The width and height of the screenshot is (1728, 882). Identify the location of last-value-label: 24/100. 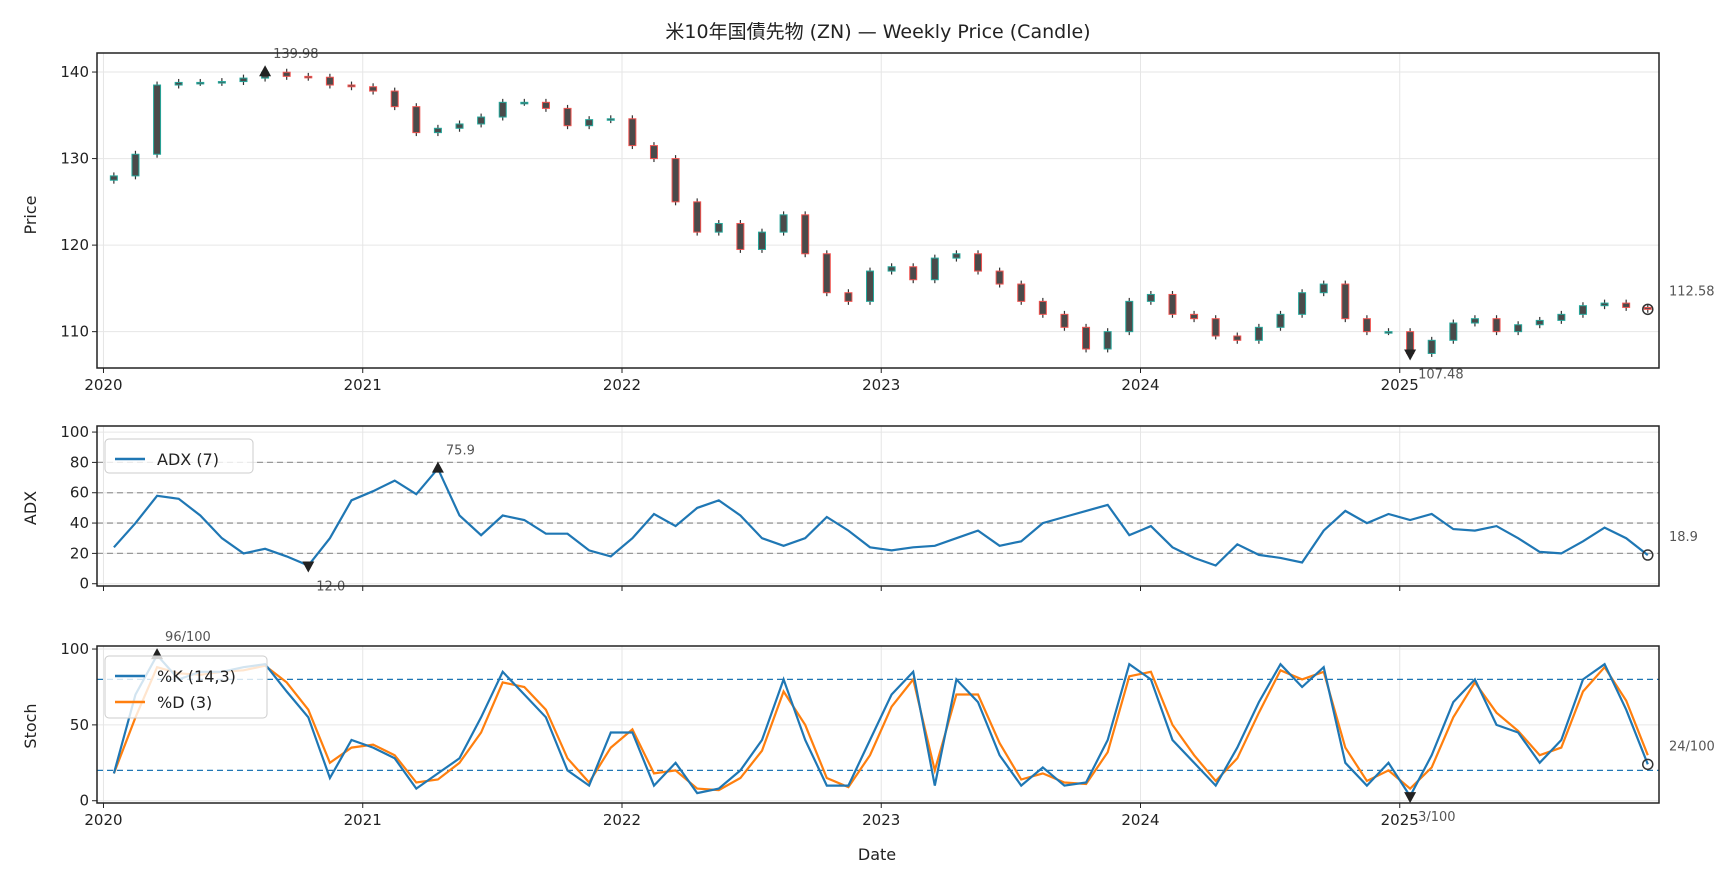
(1692, 746).